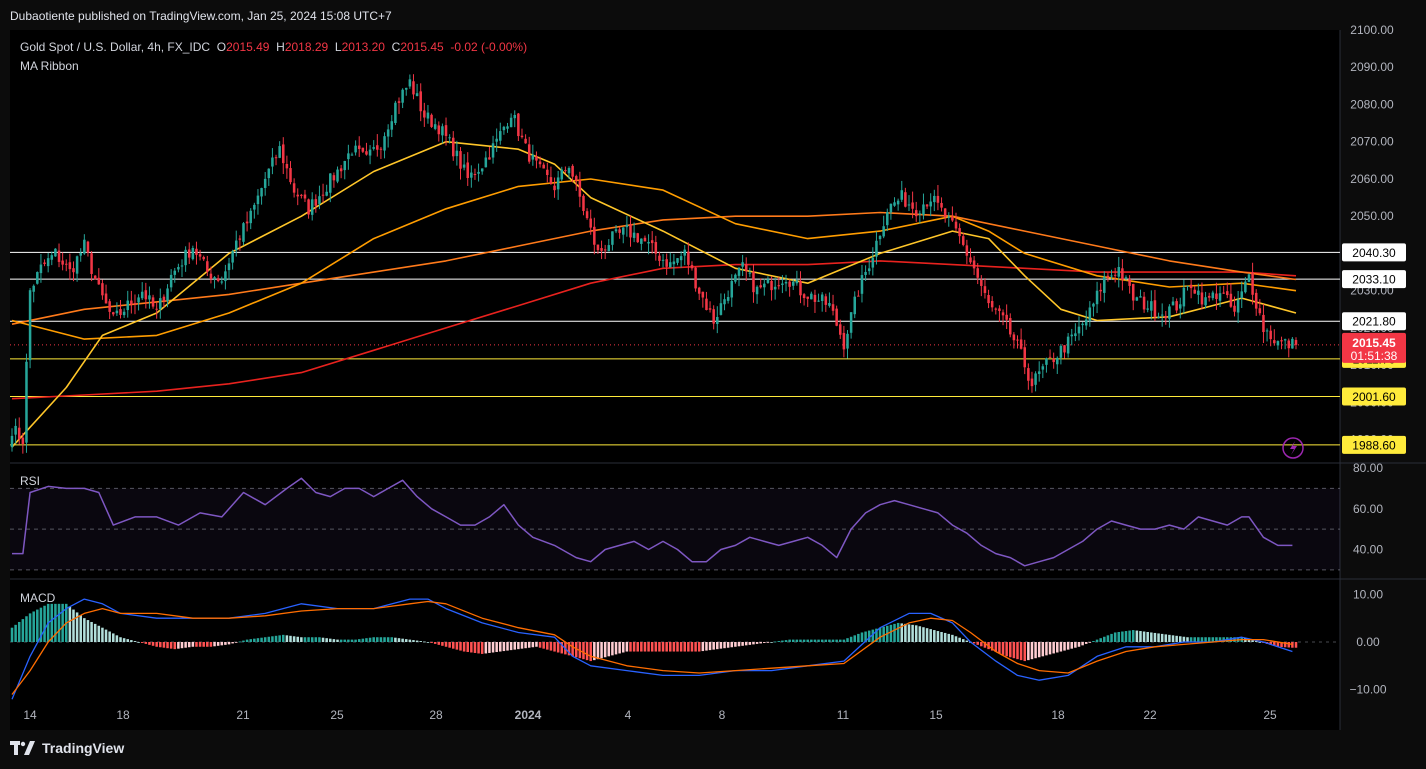 The height and width of the screenshot is (769, 1426). Describe the element at coordinates (1368, 468) in the screenshot. I see `rsi-tick-label: 80.00` at that location.